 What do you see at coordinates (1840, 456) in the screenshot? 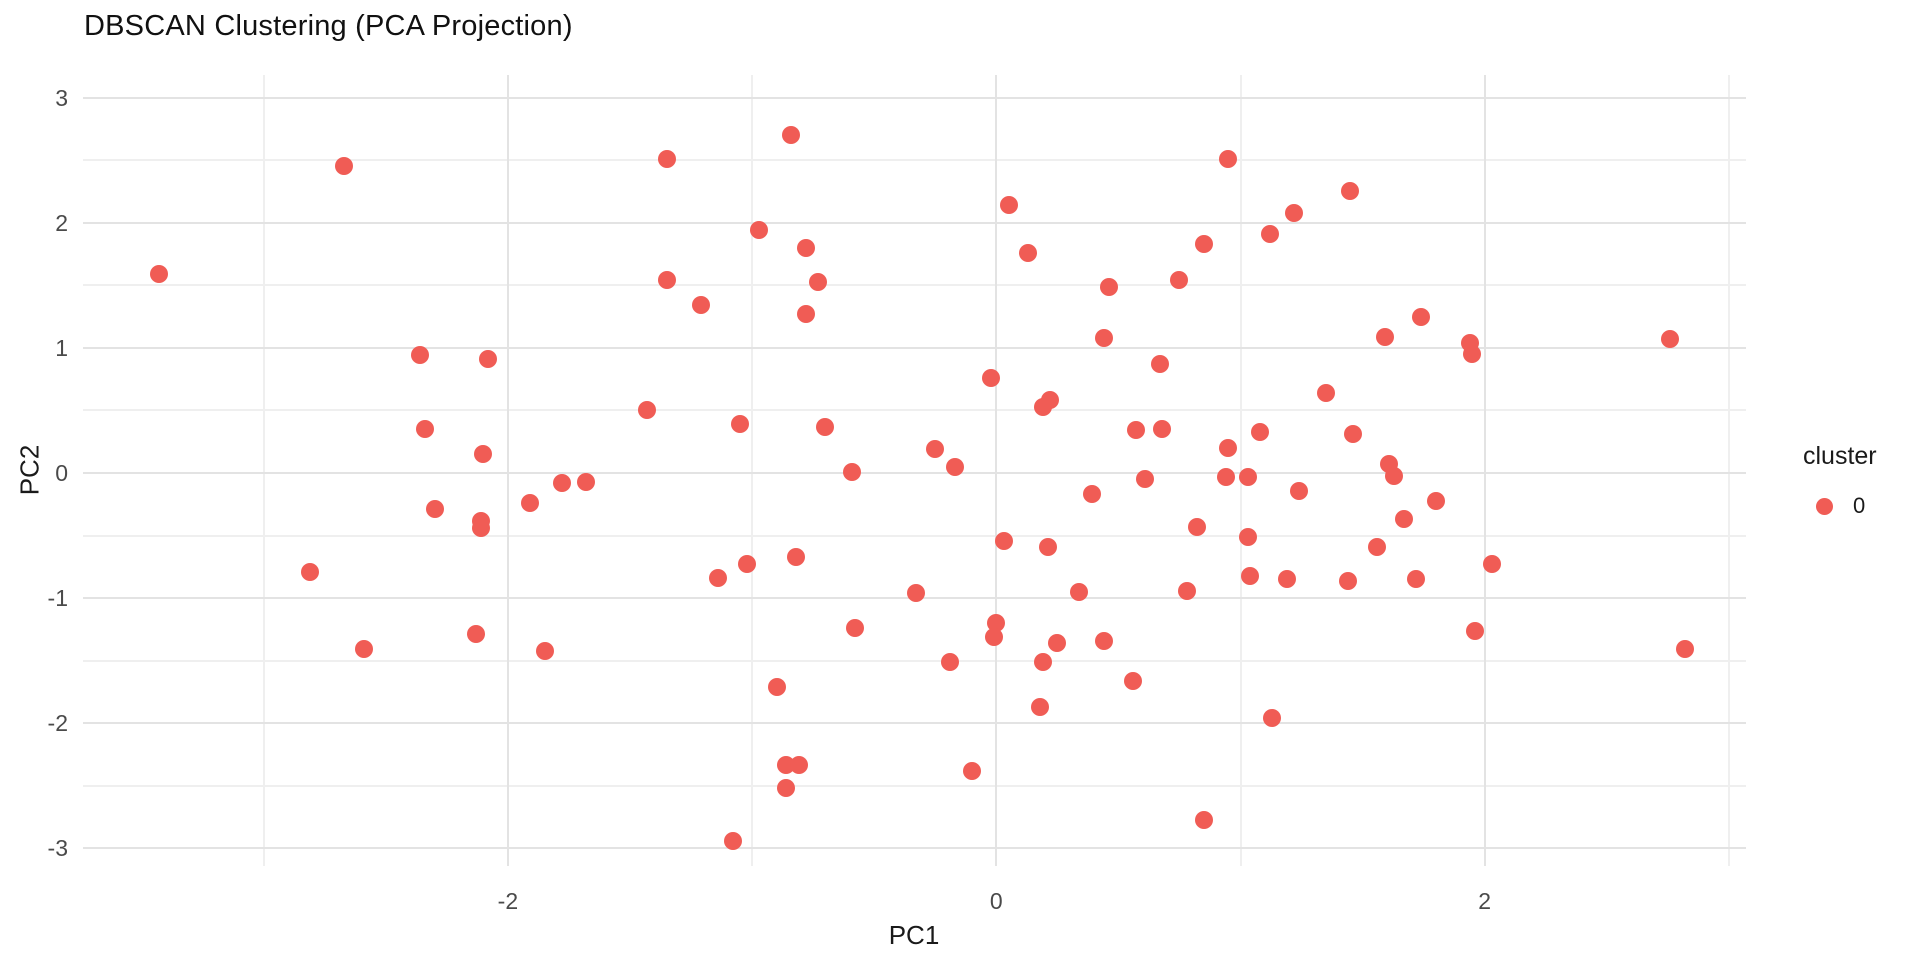
I see `legend-title: cluster` at bounding box center [1840, 456].